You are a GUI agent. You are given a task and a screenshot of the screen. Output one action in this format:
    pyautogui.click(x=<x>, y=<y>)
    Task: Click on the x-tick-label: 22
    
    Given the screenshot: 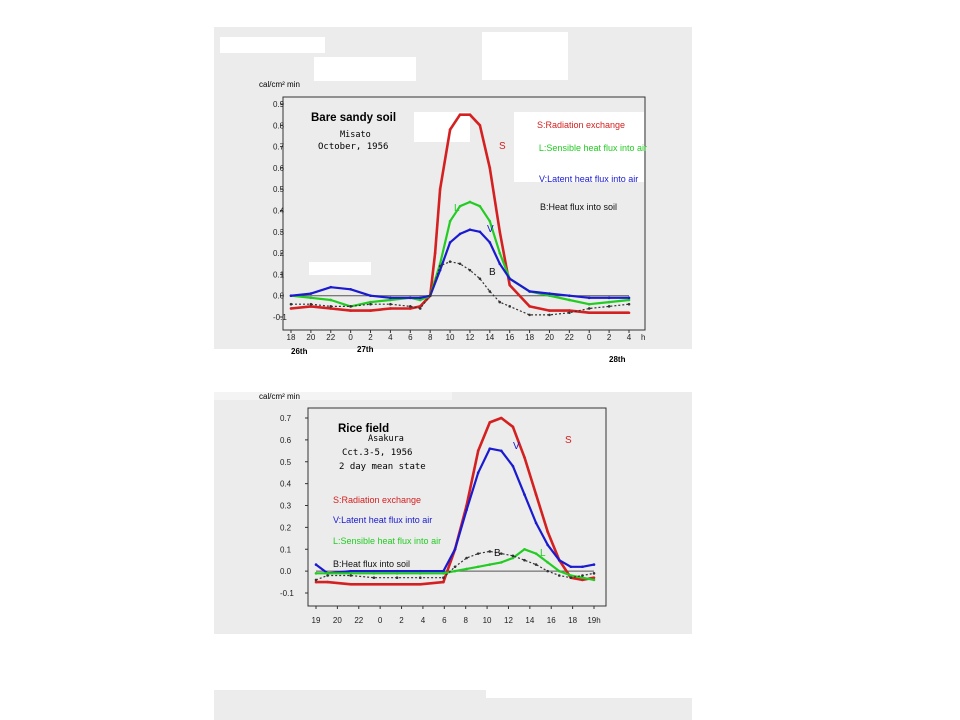 What is the action you would take?
    pyautogui.click(x=330, y=337)
    